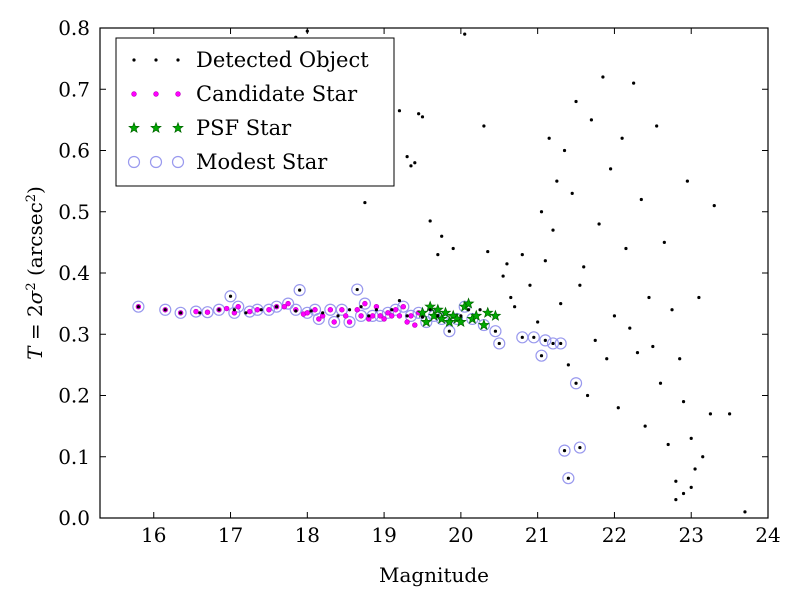 The height and width of the screenshot is (600, 800). I want to click on legend-item: Candidate Star, so click(244, 94).